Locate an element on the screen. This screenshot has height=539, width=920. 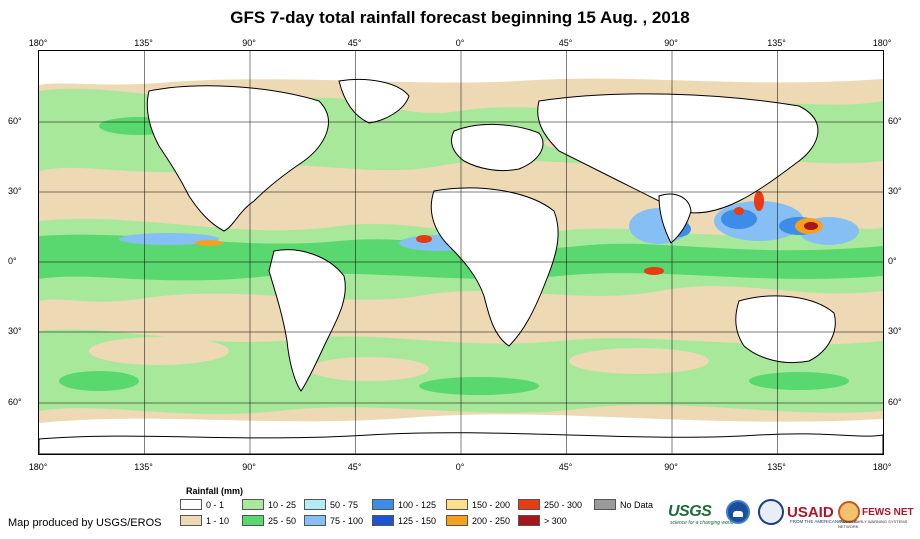
legend-label: 0 - 1 is located at coordinates (215, 504).